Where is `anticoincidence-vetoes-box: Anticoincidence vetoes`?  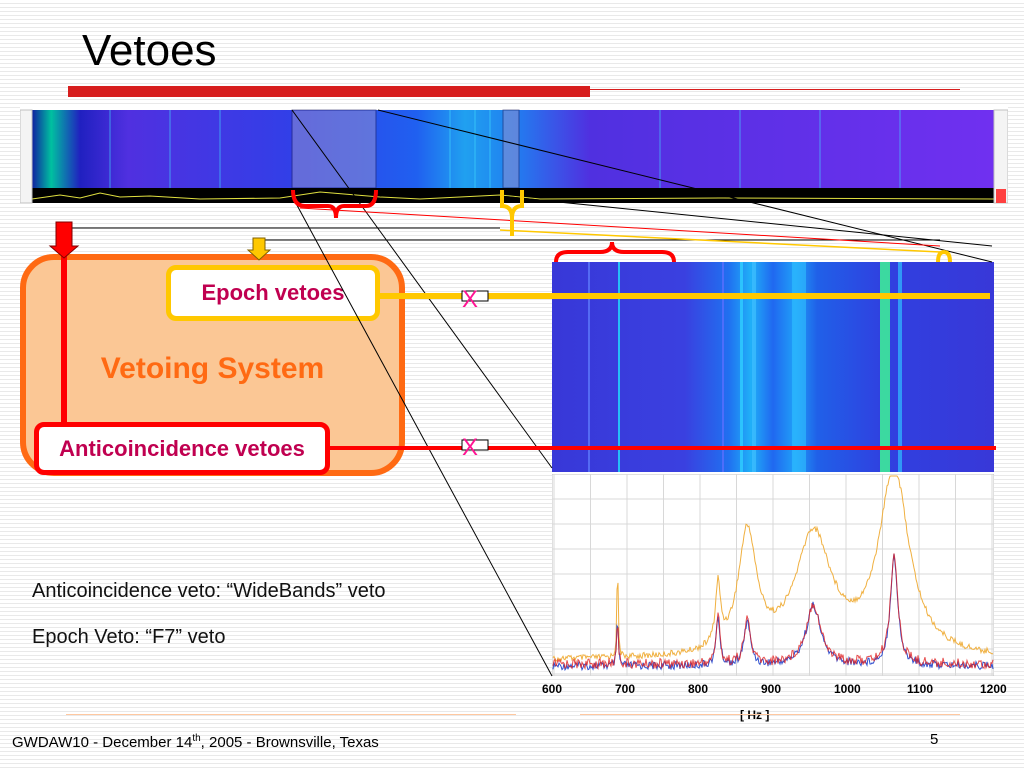 anticoincidence-vetoes-box: Anticoincidence vetoes is located at coordinates (182, 448).